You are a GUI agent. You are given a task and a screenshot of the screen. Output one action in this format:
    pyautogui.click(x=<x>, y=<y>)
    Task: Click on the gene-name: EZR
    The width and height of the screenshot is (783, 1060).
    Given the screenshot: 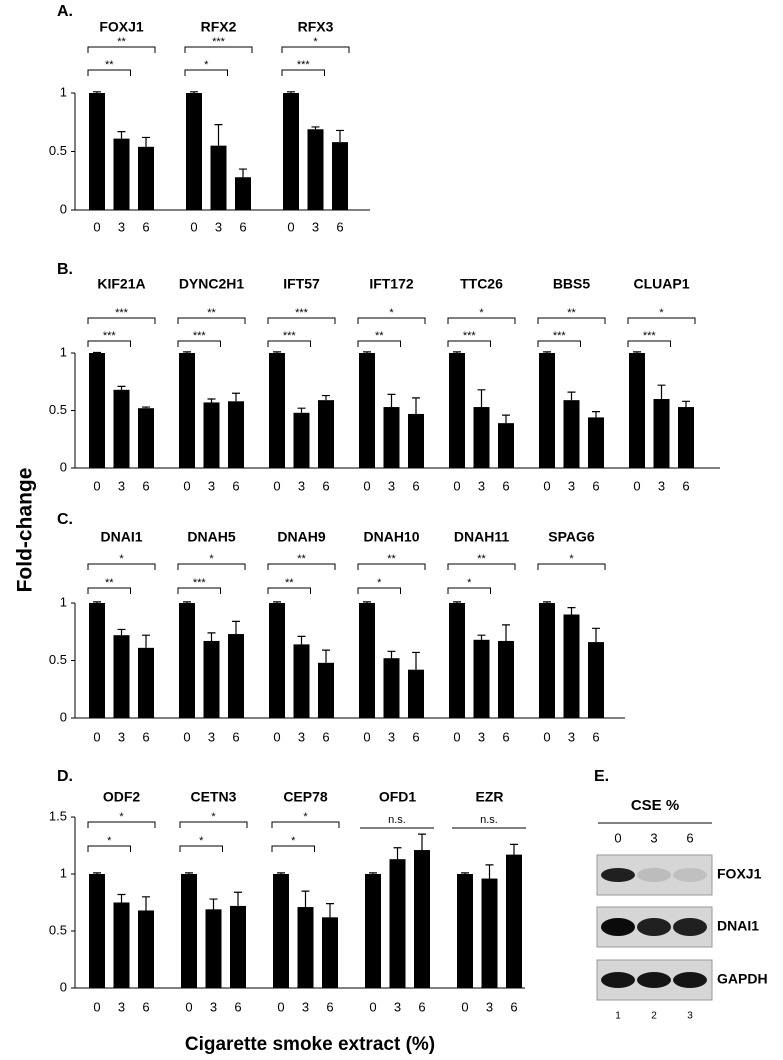 What is the action you would take?
    pyautogui.click(x=490, y=797)
    